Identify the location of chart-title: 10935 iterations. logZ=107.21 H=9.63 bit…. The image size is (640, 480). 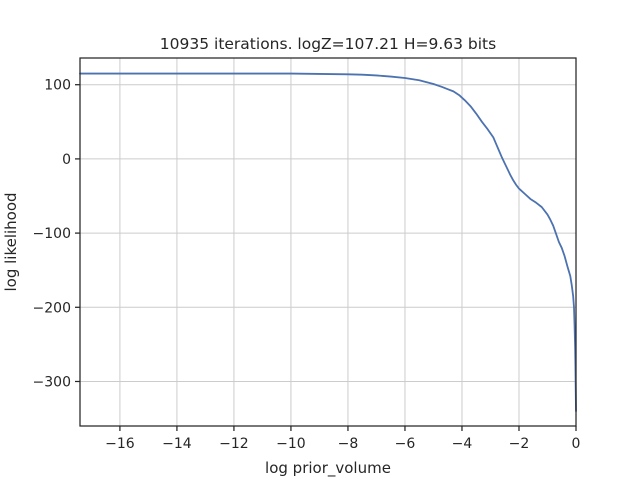
(328, 44).